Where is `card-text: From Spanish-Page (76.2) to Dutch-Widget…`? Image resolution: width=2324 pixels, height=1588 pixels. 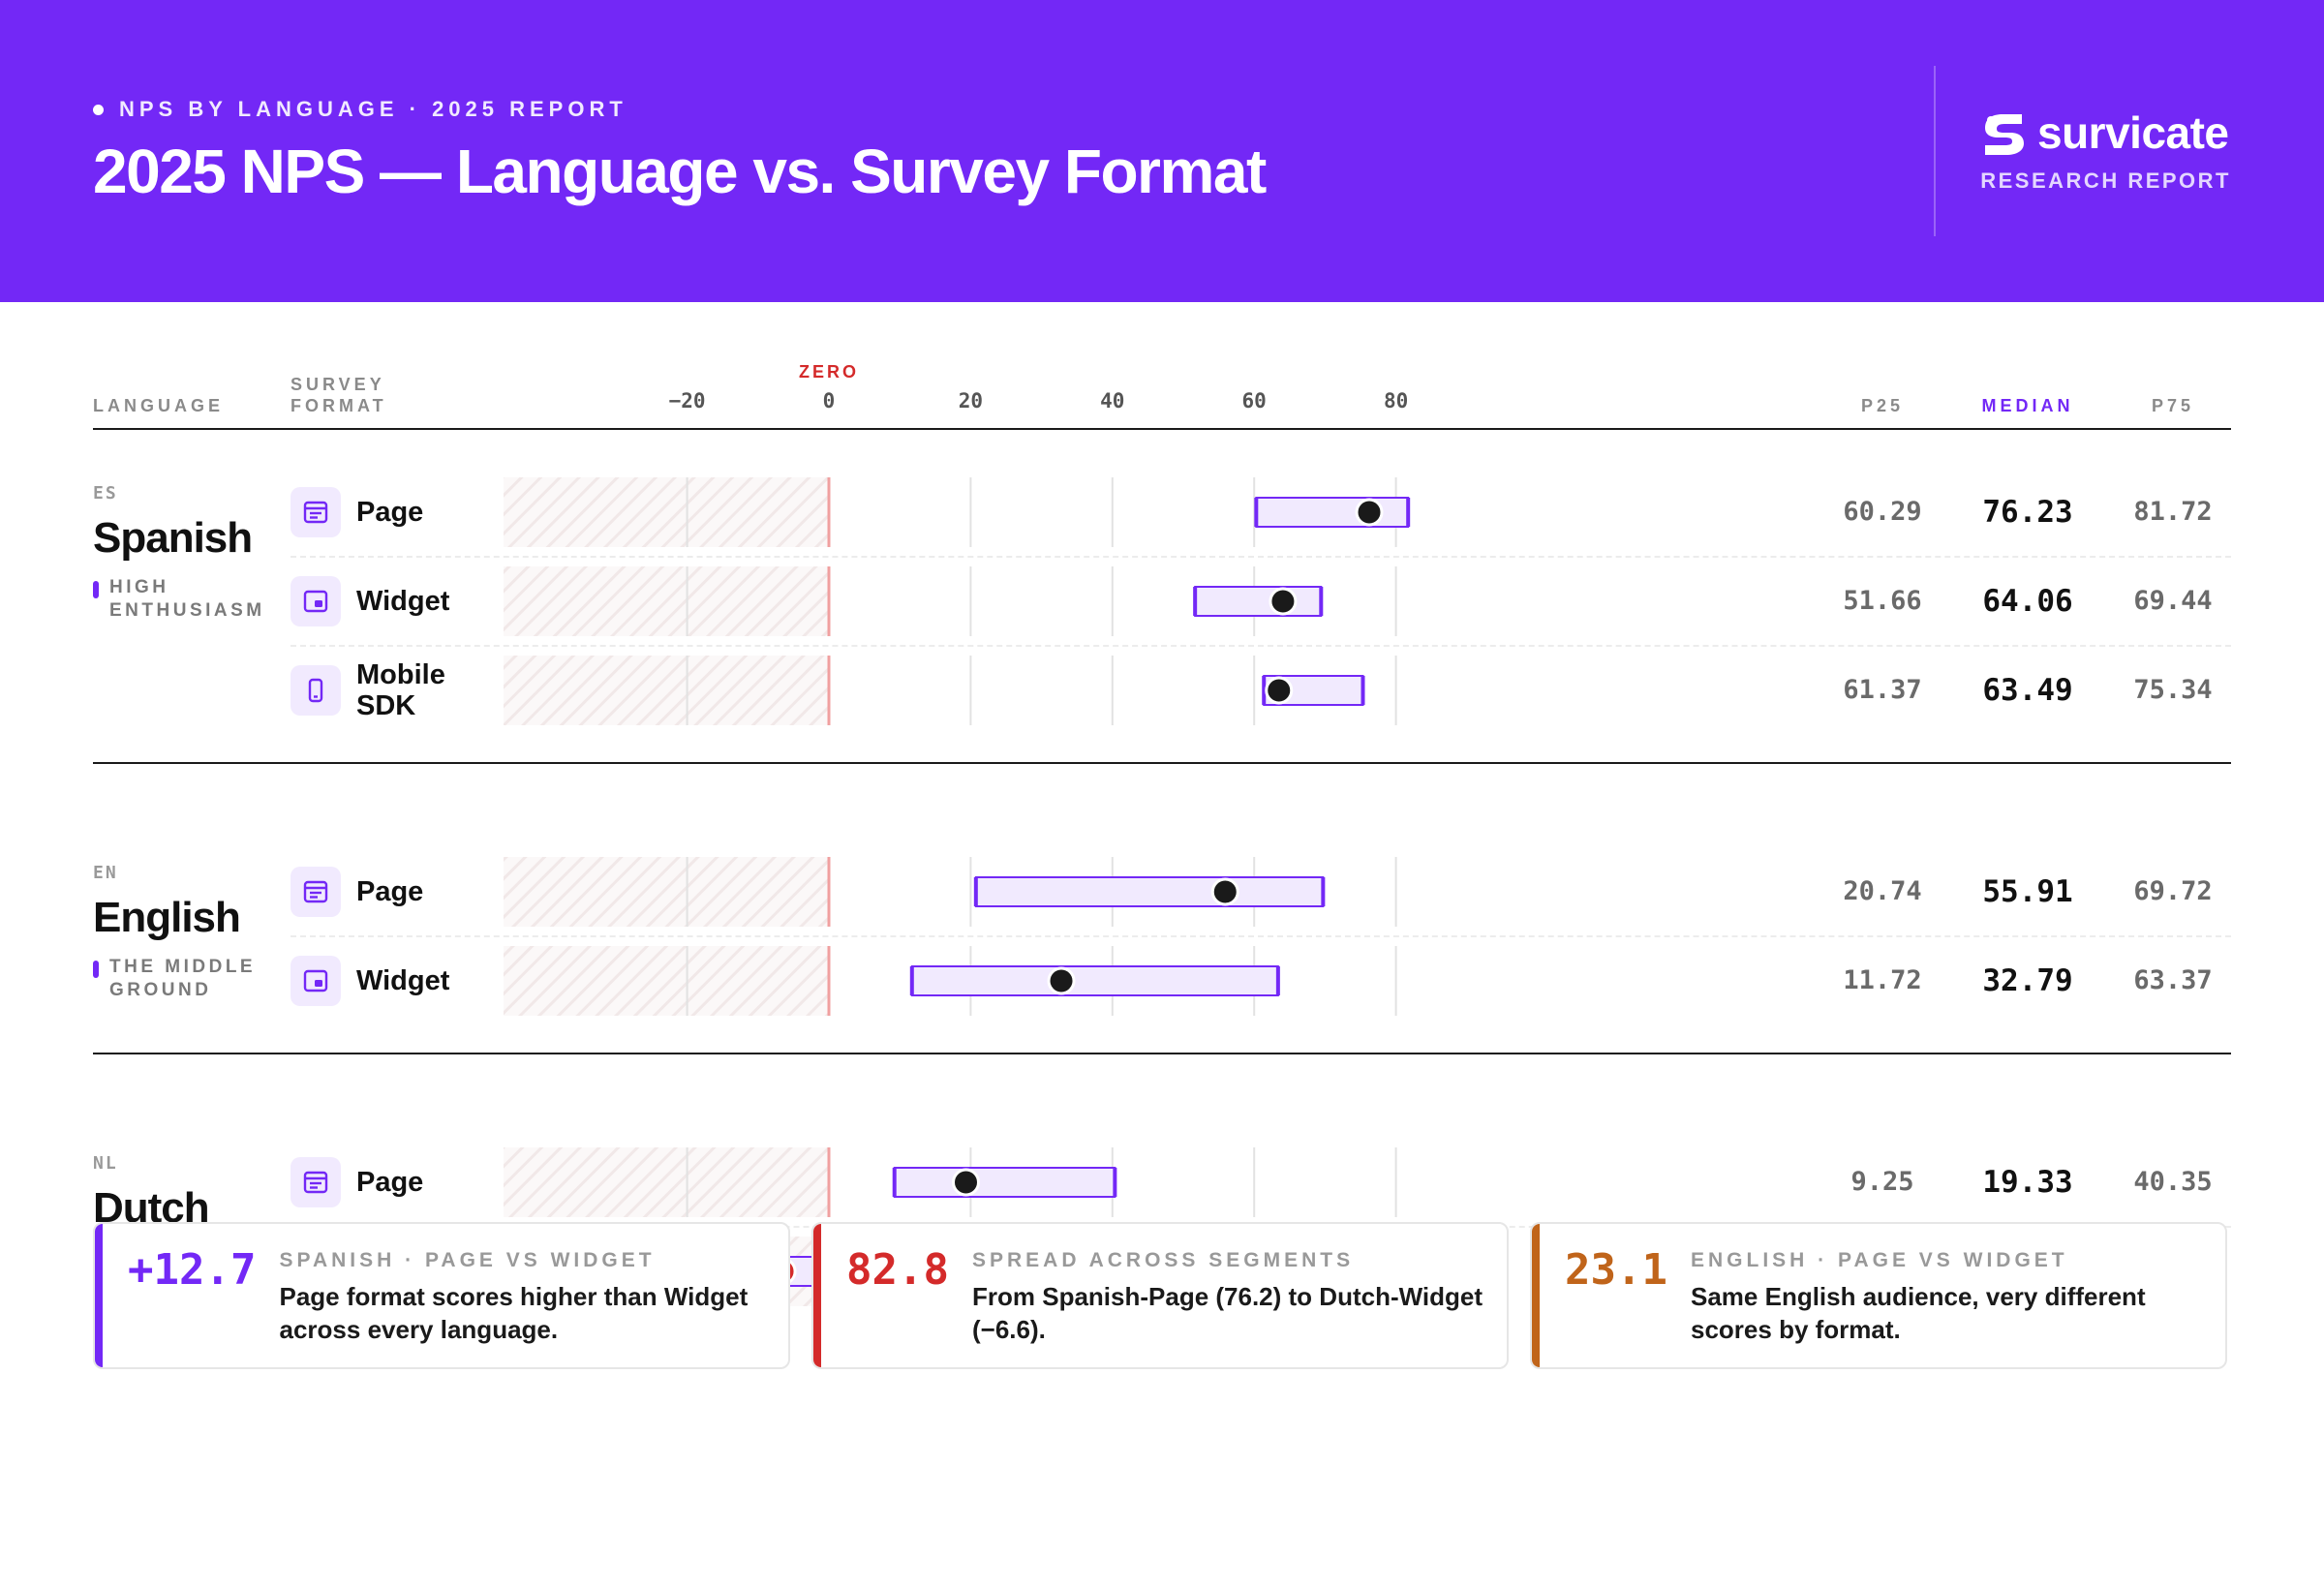 card-text: From Spanish-Page (76.2) to Dutch-Widget… is located at coordinates (1227, 1313).